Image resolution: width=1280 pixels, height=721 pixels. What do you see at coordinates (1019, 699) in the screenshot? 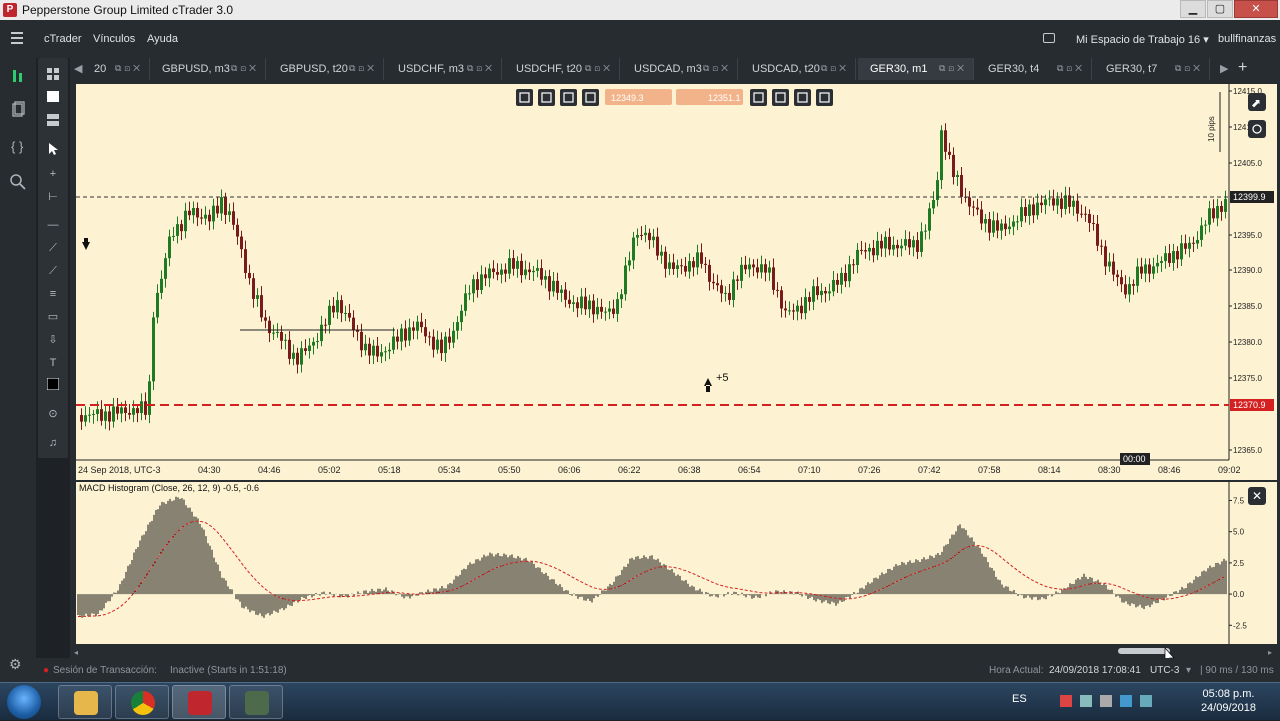
I see `language-indicator: ES` at bounding box center [1019, 699].